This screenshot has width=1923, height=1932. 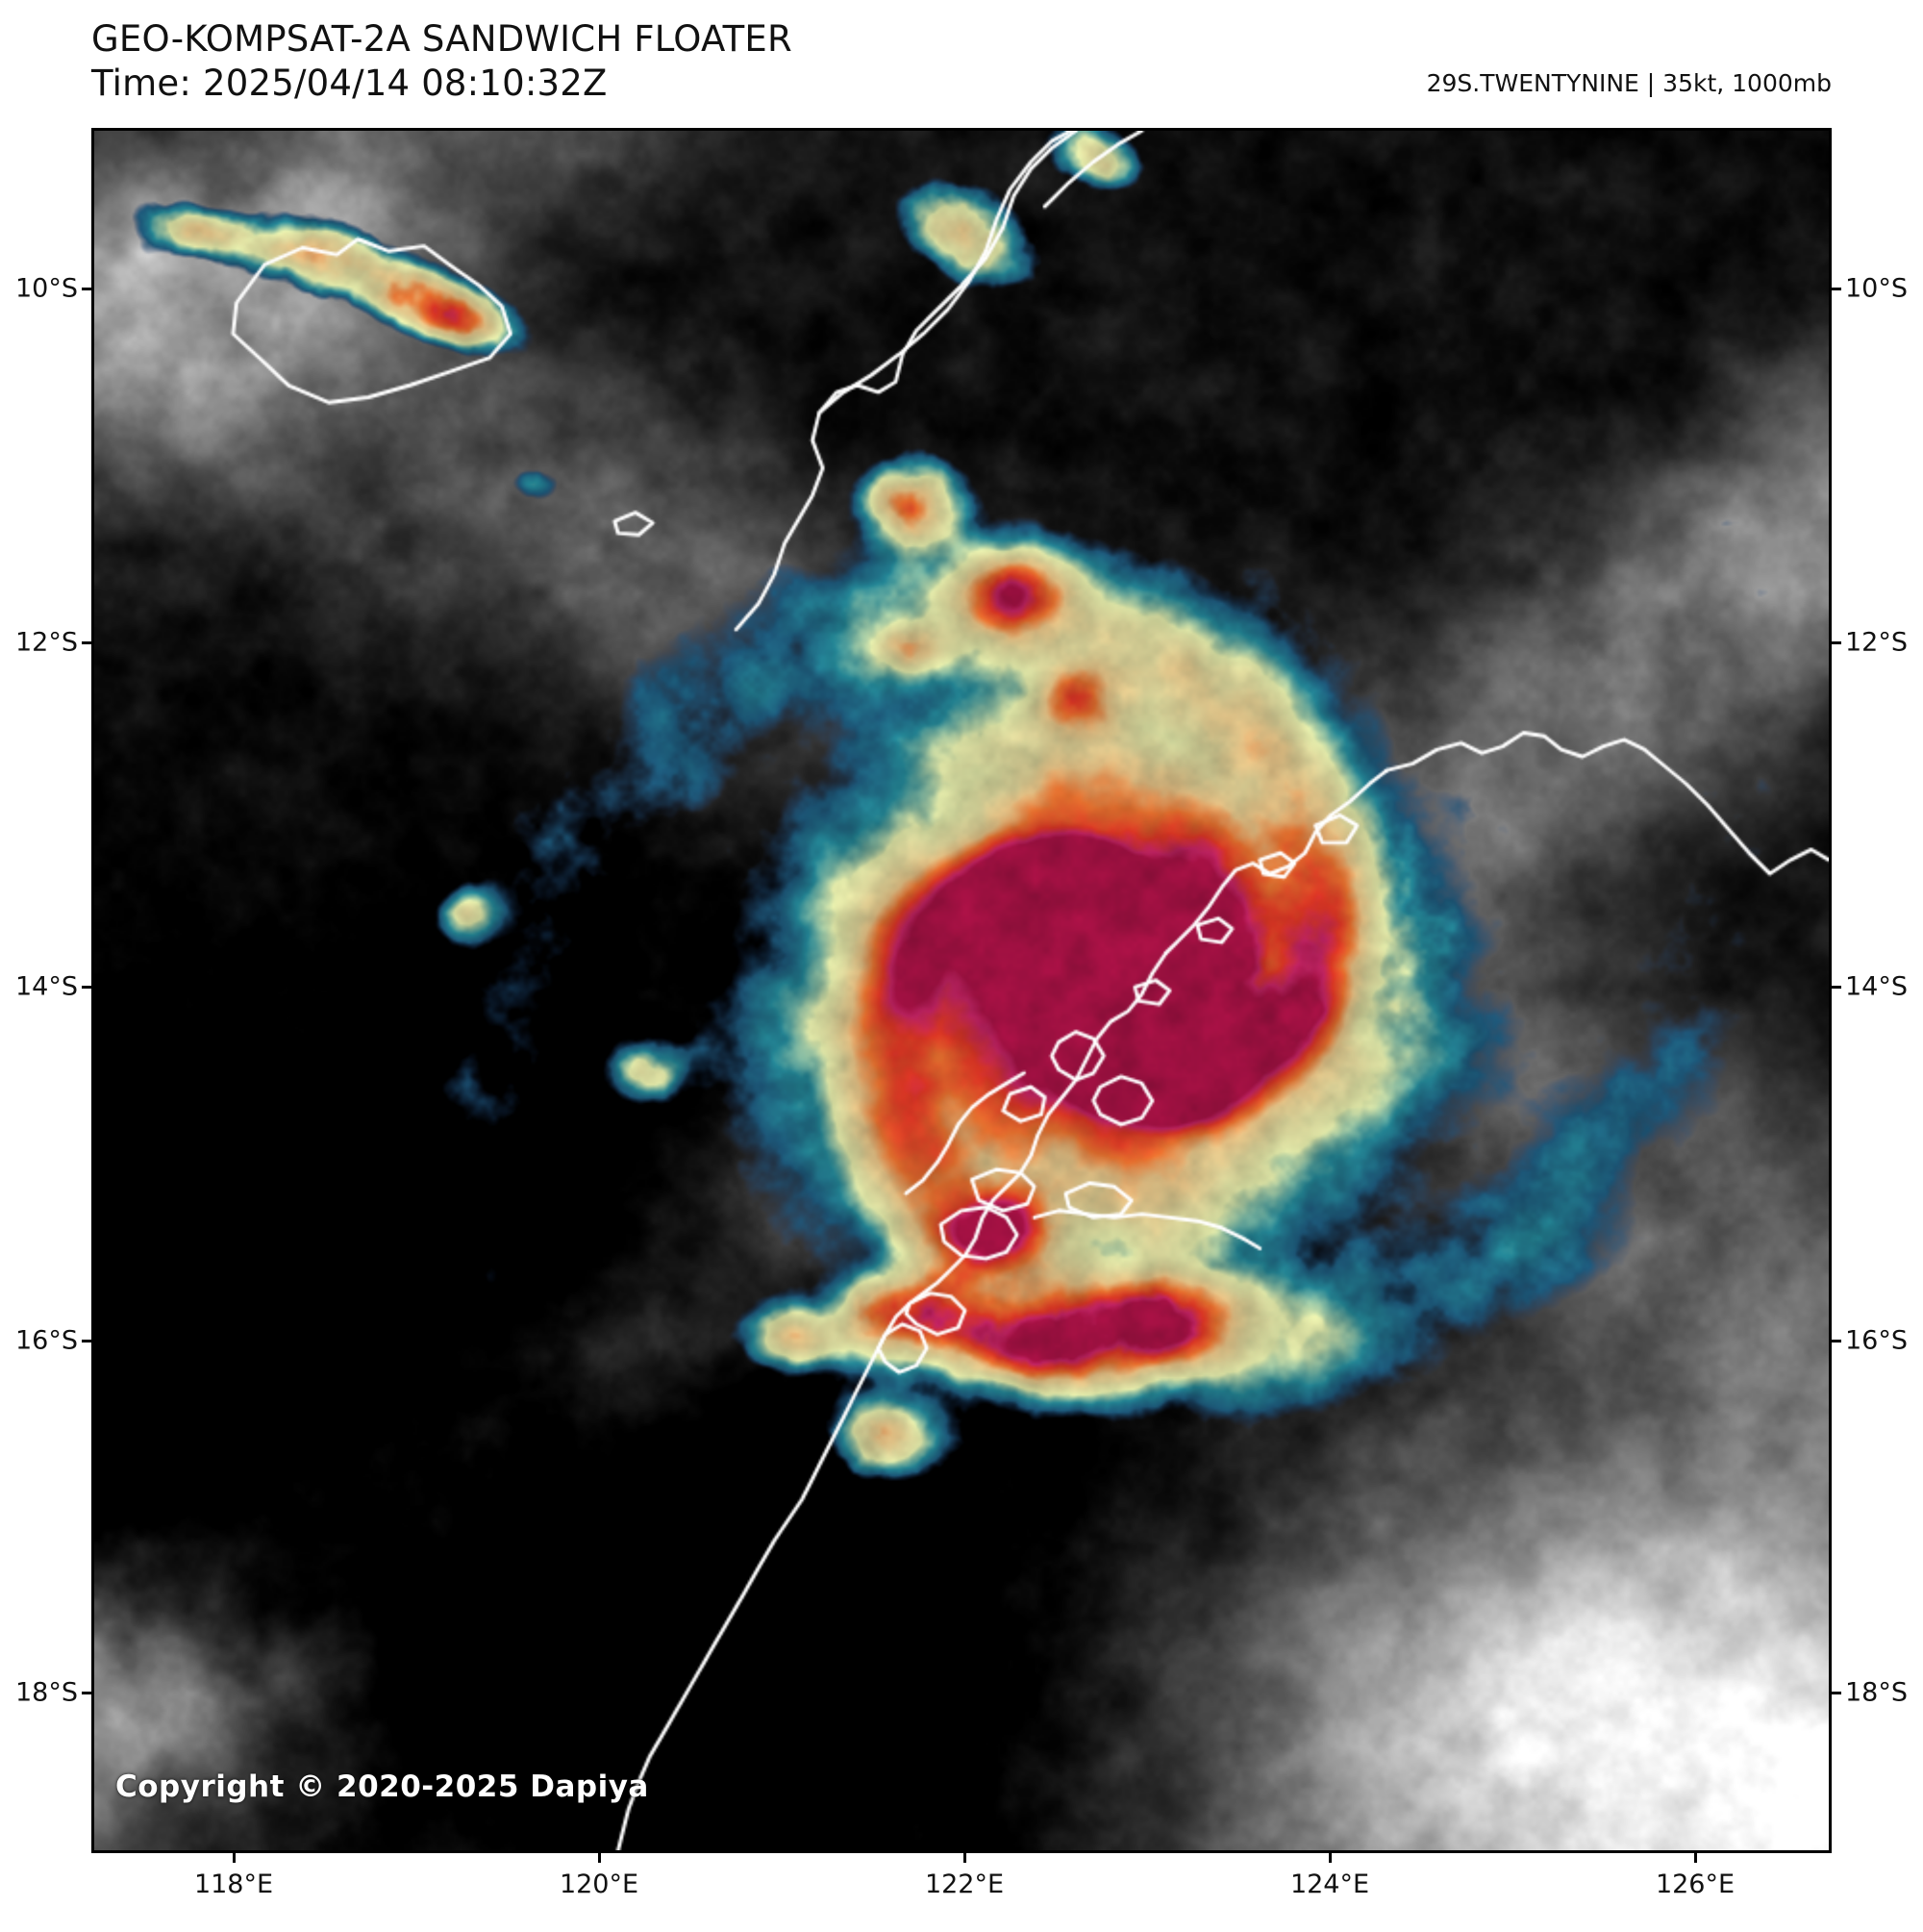 What do you see at coordinates (46, 1340) in the screenshot?
I see `y-tick-label-left-3: 16°S` at bounding box center [46, 1340].